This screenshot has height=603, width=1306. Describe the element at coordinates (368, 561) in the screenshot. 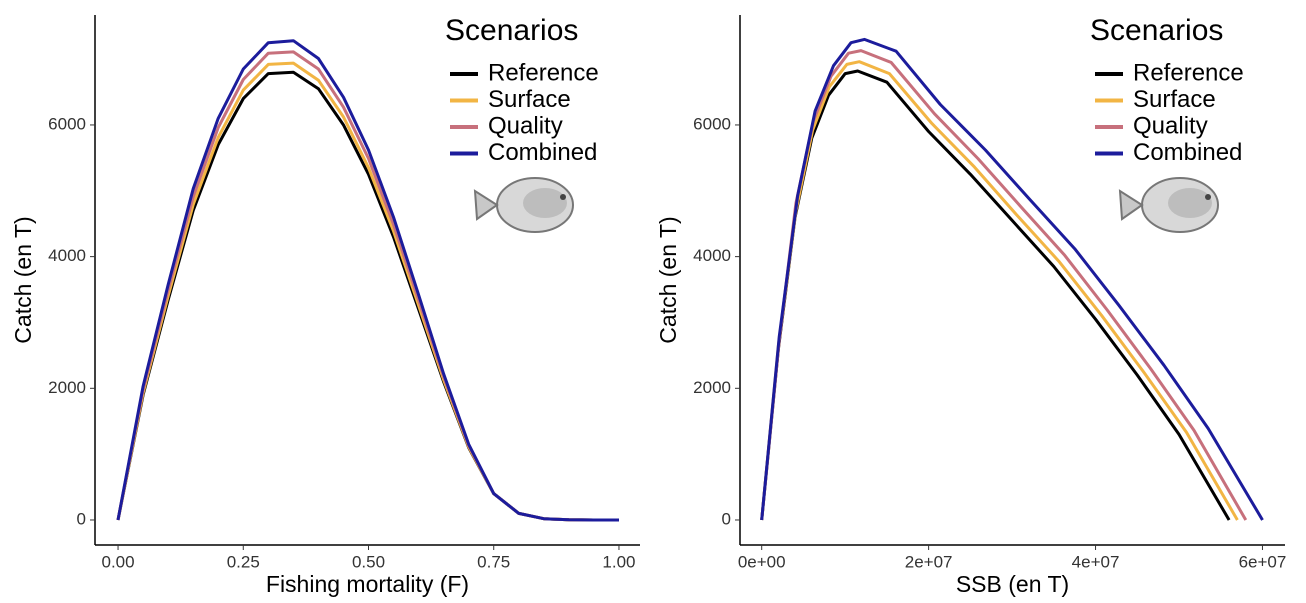

I see `x-tick-label: 0.50` at that location.